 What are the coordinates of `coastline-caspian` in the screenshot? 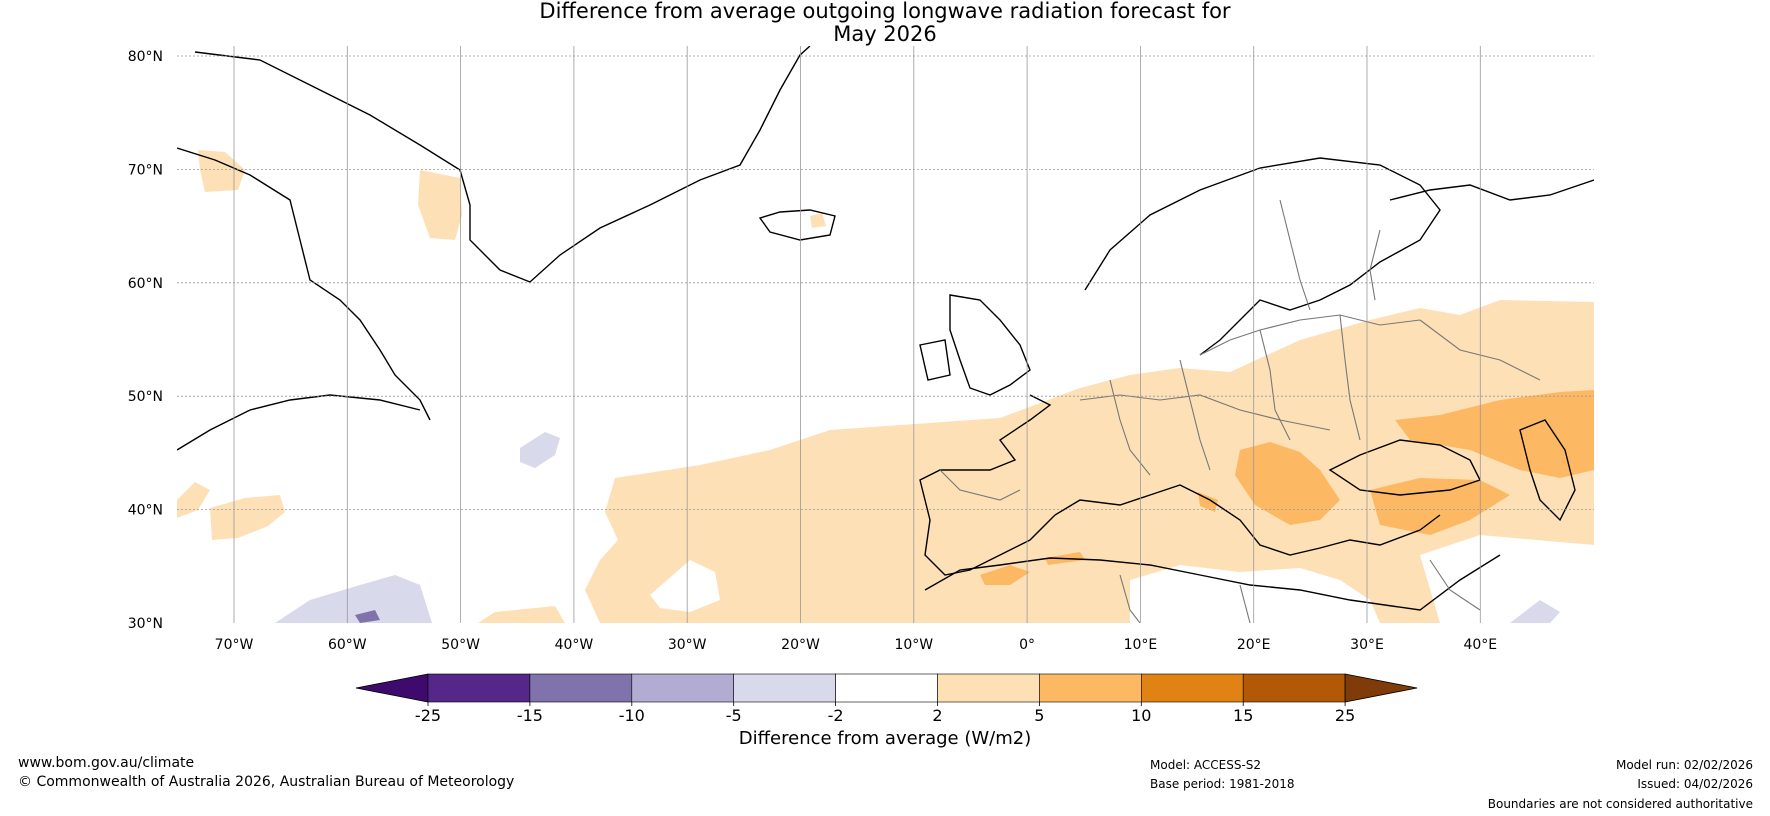 It's located at (1547, 470).